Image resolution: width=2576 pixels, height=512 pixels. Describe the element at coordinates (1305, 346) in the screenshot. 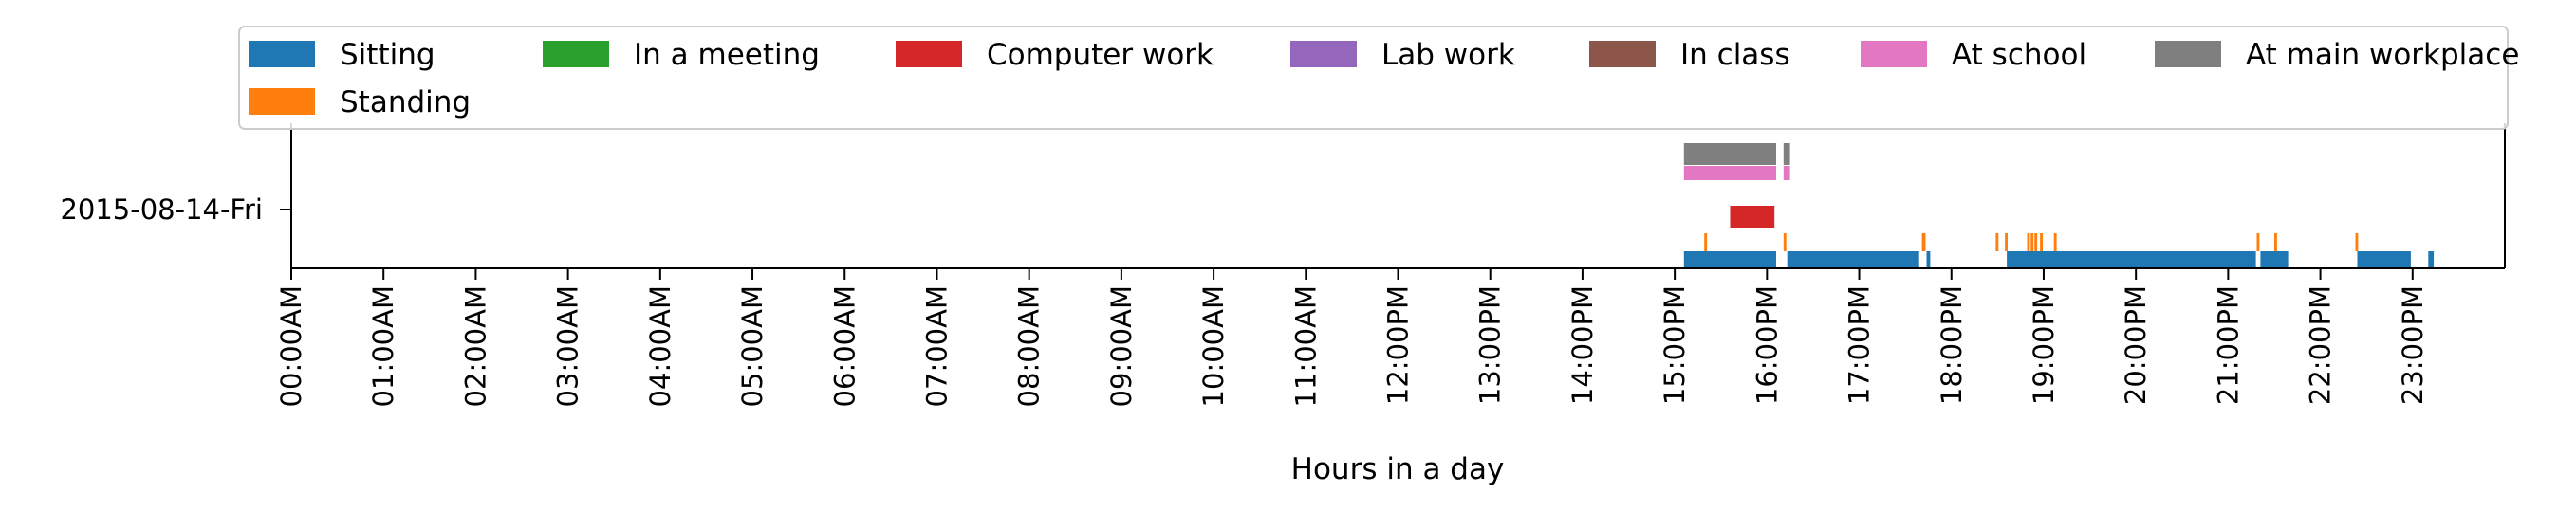

I see `x-tick-label: 11:00AM` at that location.